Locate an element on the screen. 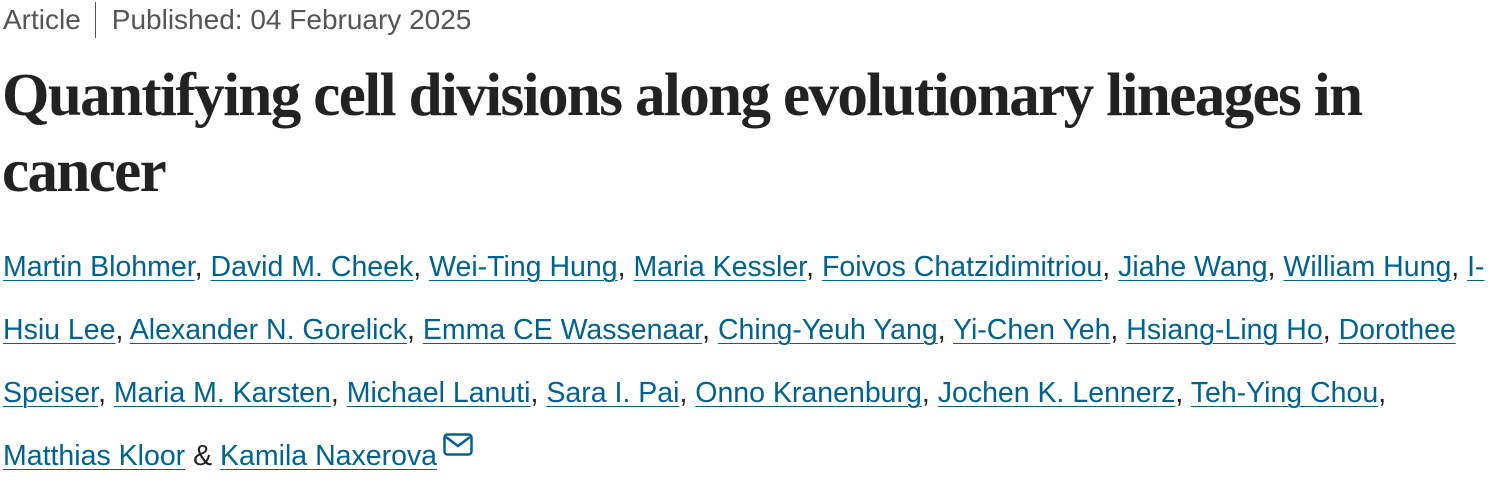  author-link: Foivos Chatzidimitriou is located at coordinates (962, 267).